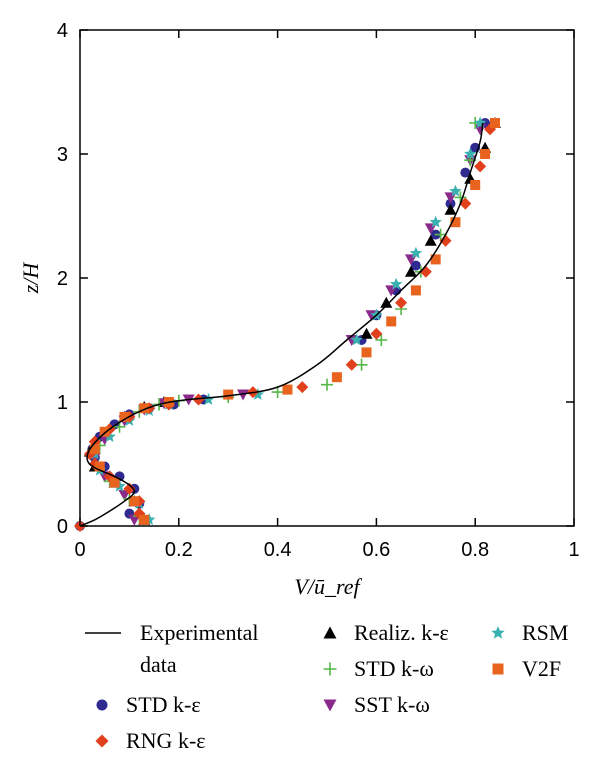 This screenshot has height=774, width=600. What do you see at coordinates (475, 550) in the screenshot?
I see `x-tick-label: 0.8` at bounding box center [475, 550].